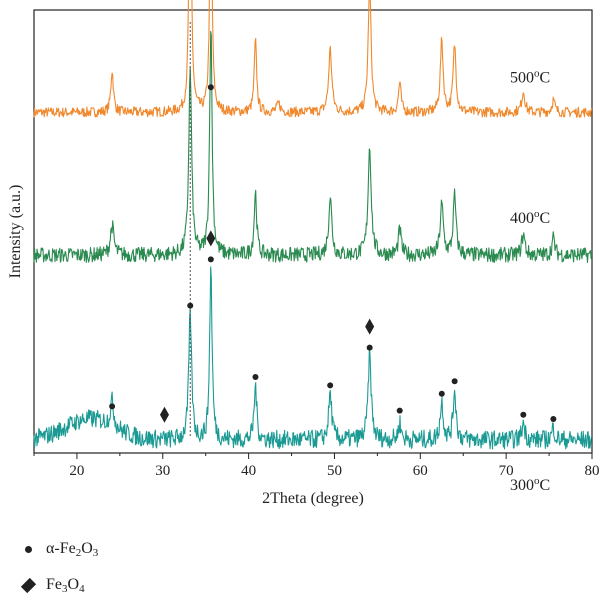 This screenshot has height=609, width=600. I want to click on series-label-2: 300oC, so click(530, 484).